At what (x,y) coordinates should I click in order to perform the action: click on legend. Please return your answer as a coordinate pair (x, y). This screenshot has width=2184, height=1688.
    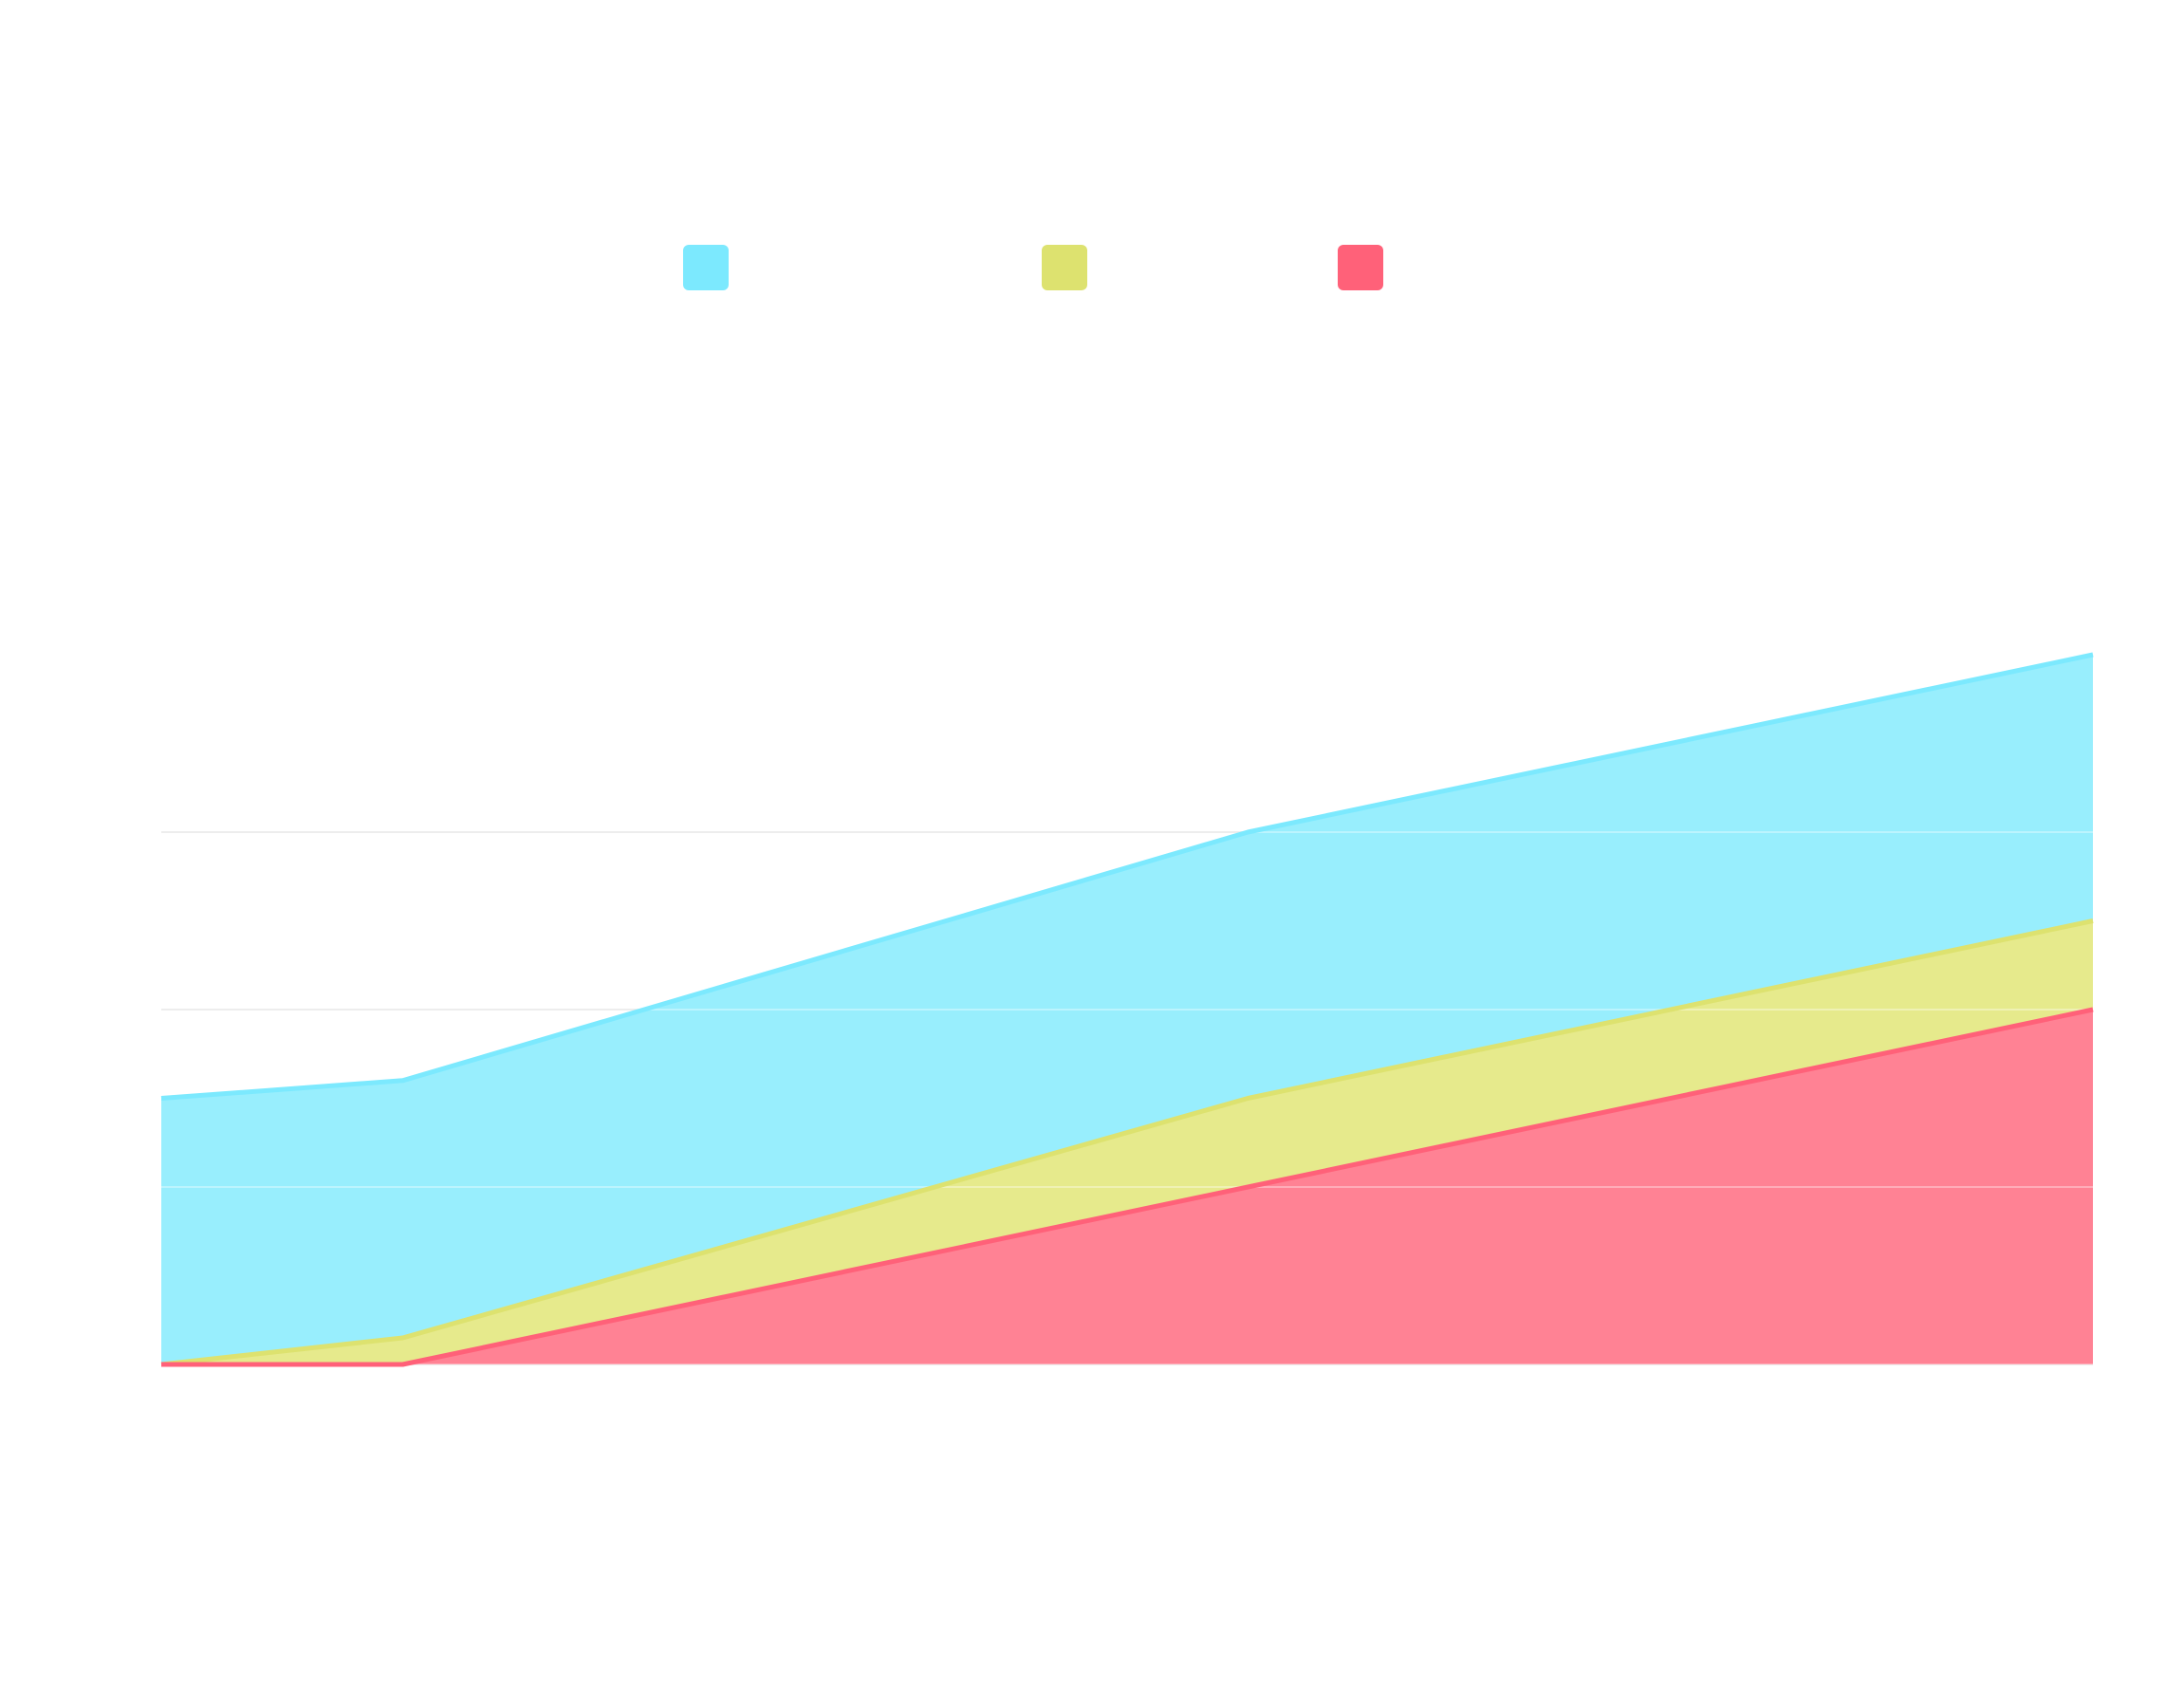
    Looking at the image, I should click on (1033, 267).